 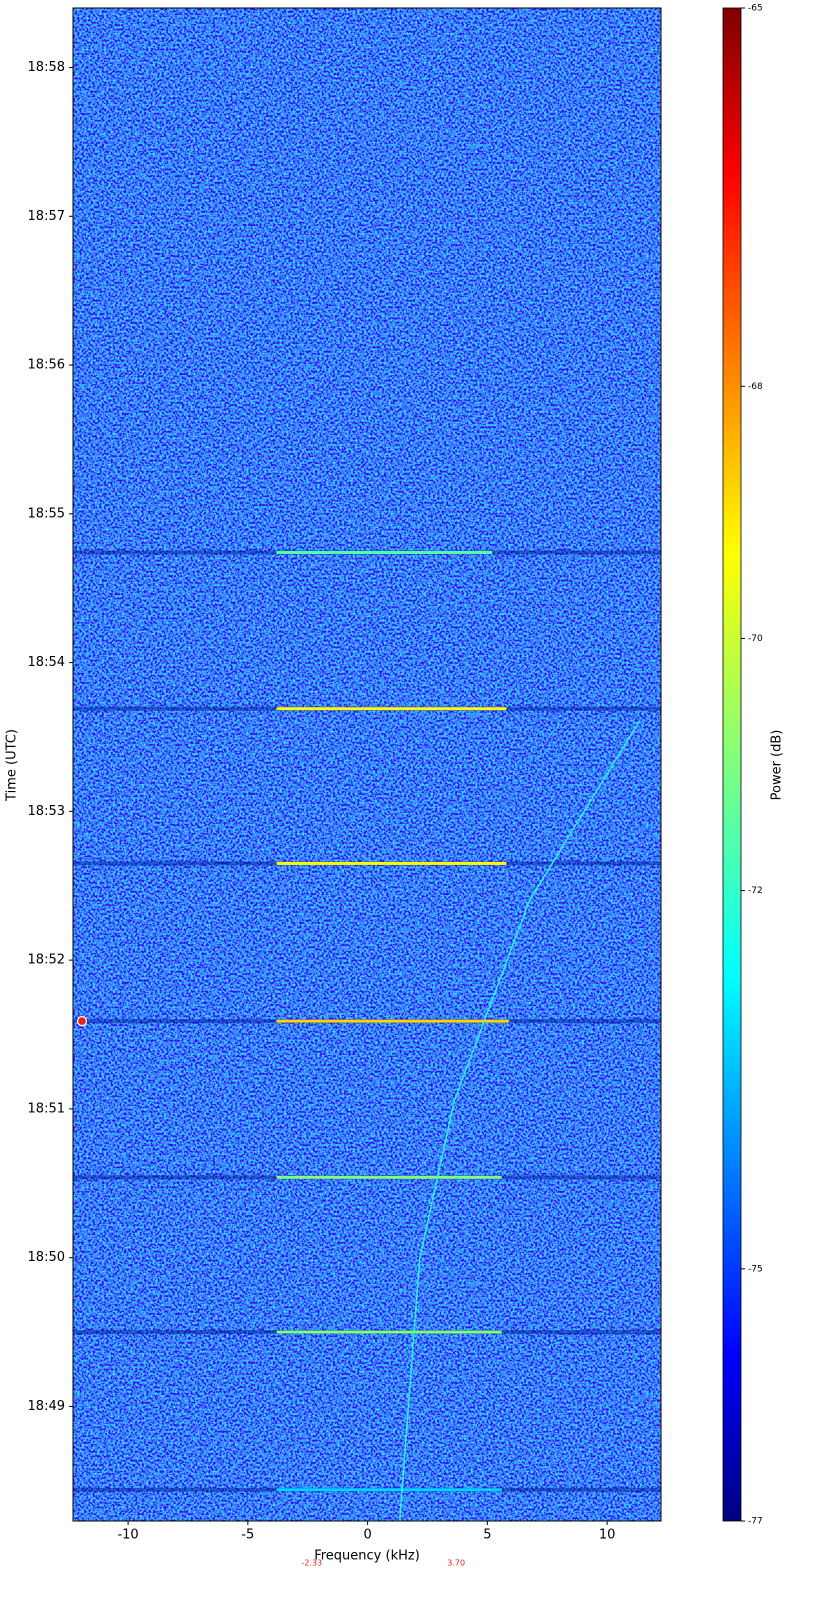 What do you see at coordinates (755, 1269) in the screenshot?
I see `colorbar-tick-label: -75` at bounding box center [755, 1269].